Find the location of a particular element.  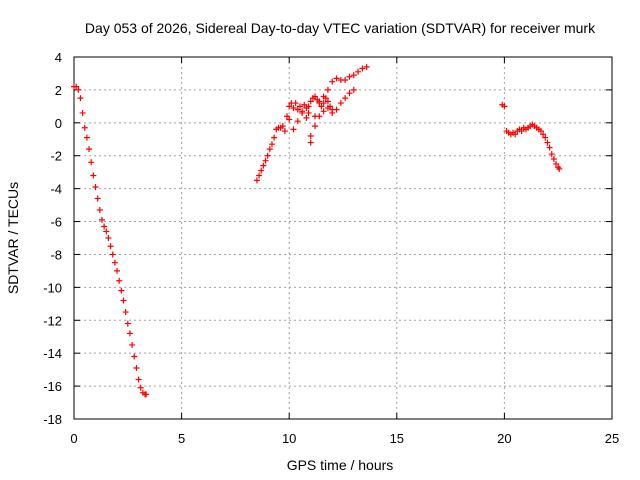

y-tick-label: -8 is located at coordinates (56, 254).